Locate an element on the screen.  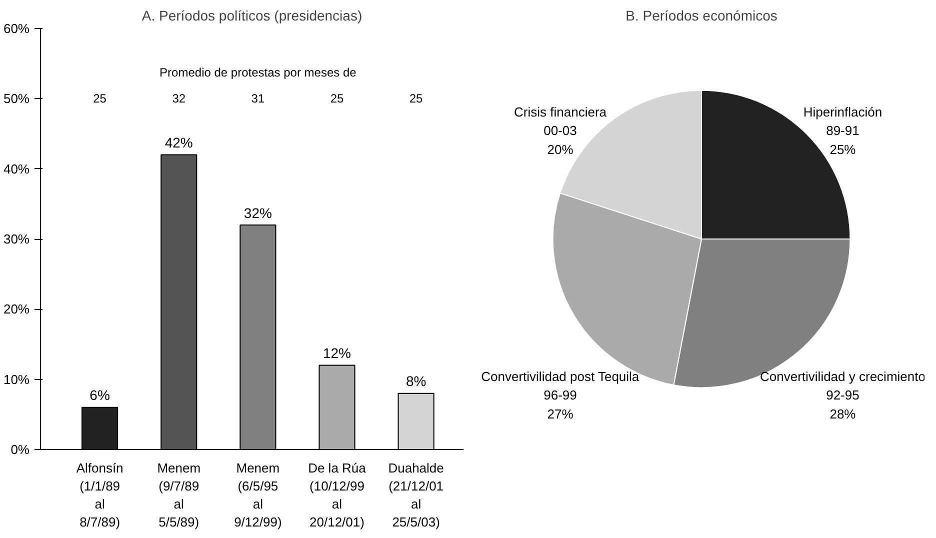
data-label: 8% is located at coordinates (416, 381).